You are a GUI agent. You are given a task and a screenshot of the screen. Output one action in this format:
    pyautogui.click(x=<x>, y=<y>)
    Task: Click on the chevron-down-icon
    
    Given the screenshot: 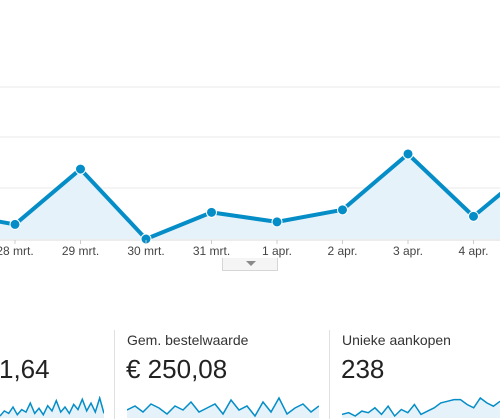 What is the action you would take?
    pyautogui.click(x=251, y=263)
    